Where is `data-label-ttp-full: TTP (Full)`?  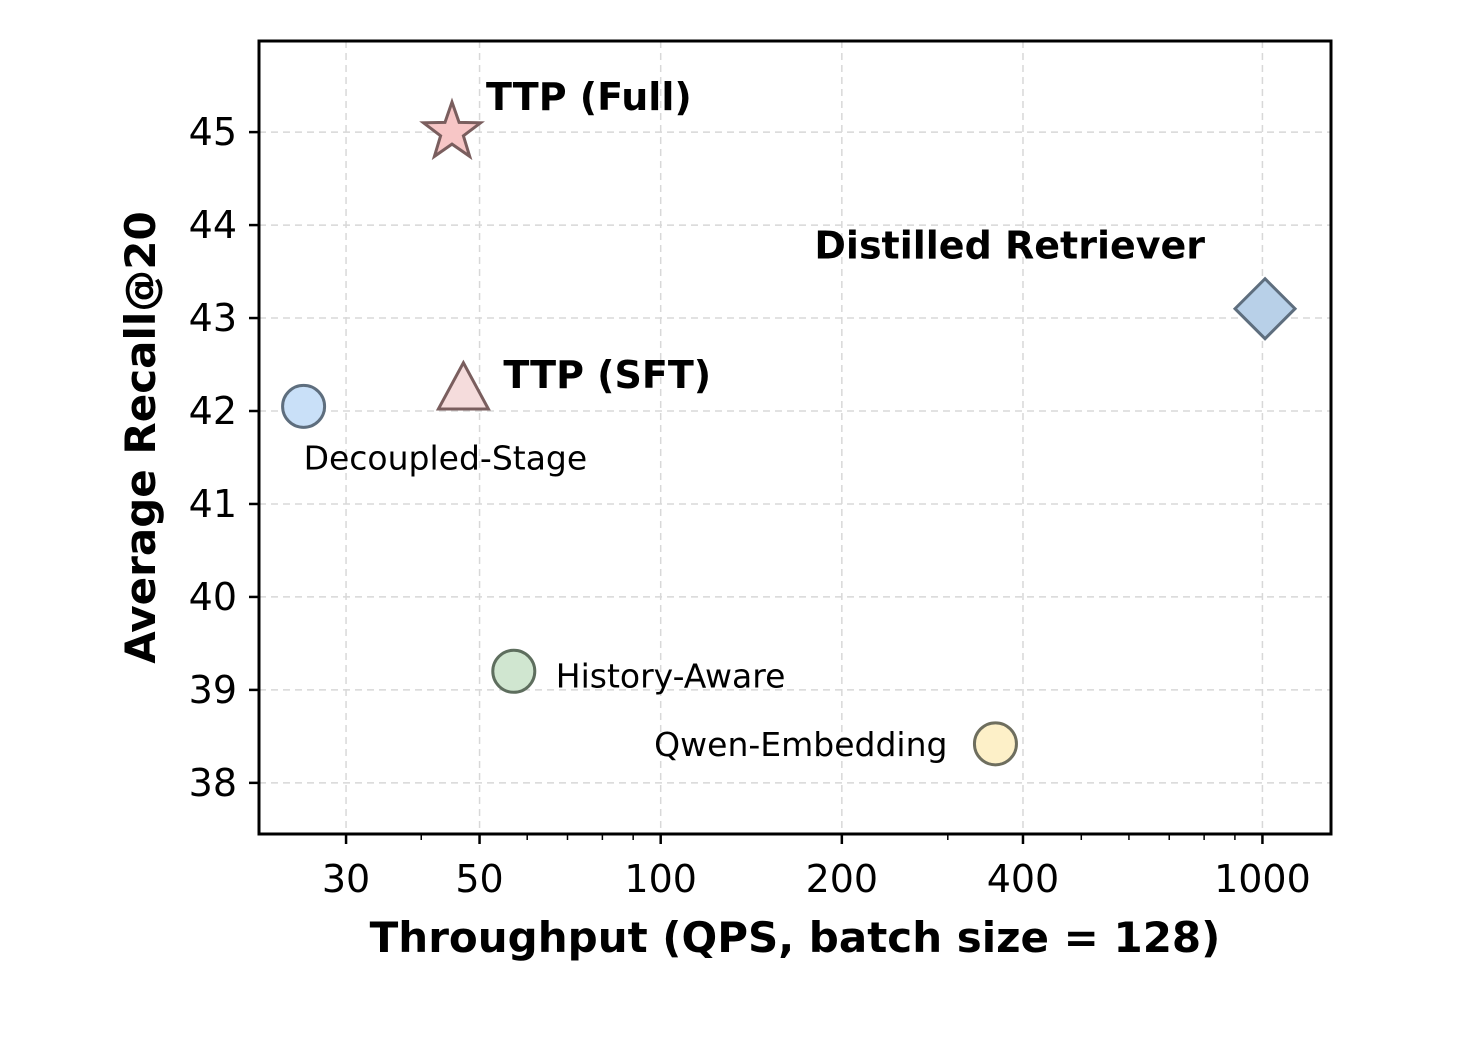 data-label-ttp-full: TTP (Full) is located at coordinates (589, 97).